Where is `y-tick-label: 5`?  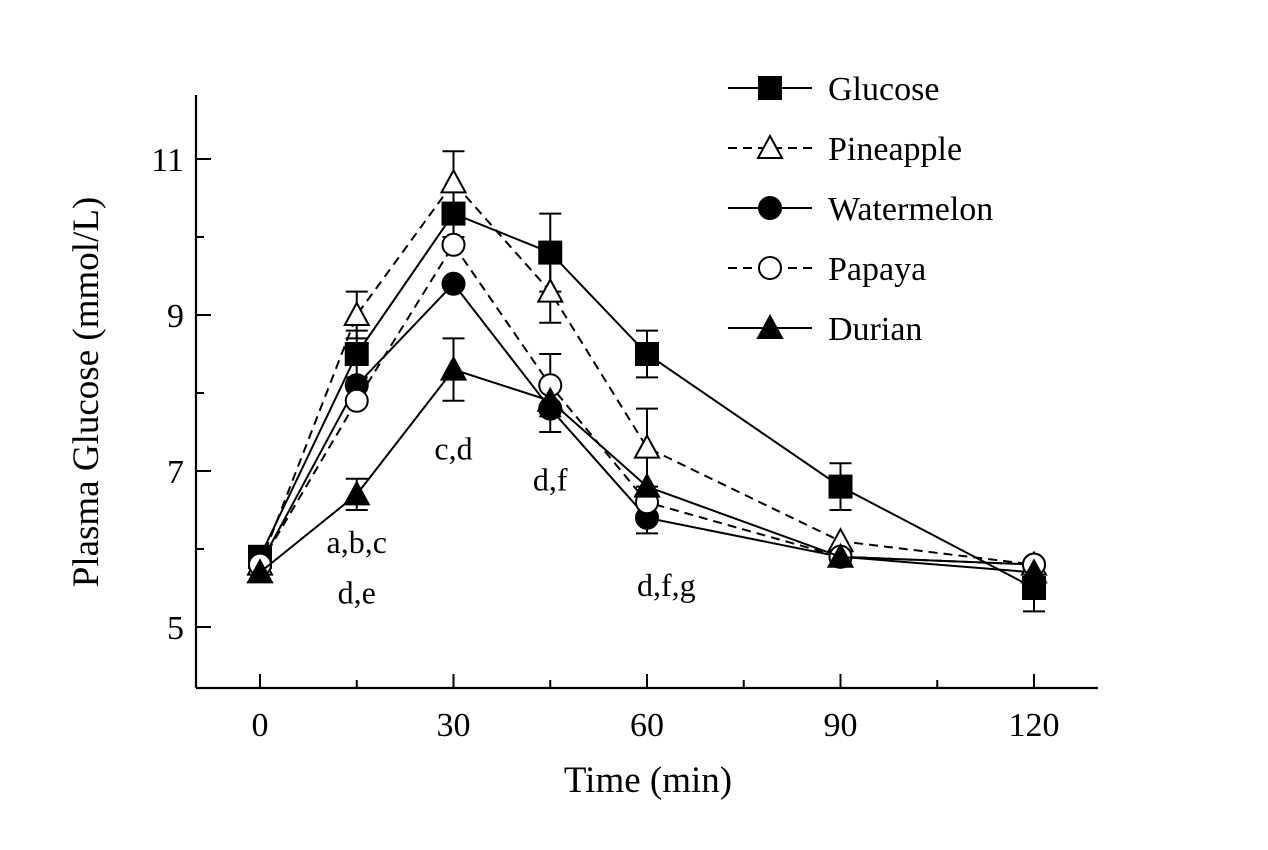
y-tick-label: 5 is located at coordinates (175, 628).